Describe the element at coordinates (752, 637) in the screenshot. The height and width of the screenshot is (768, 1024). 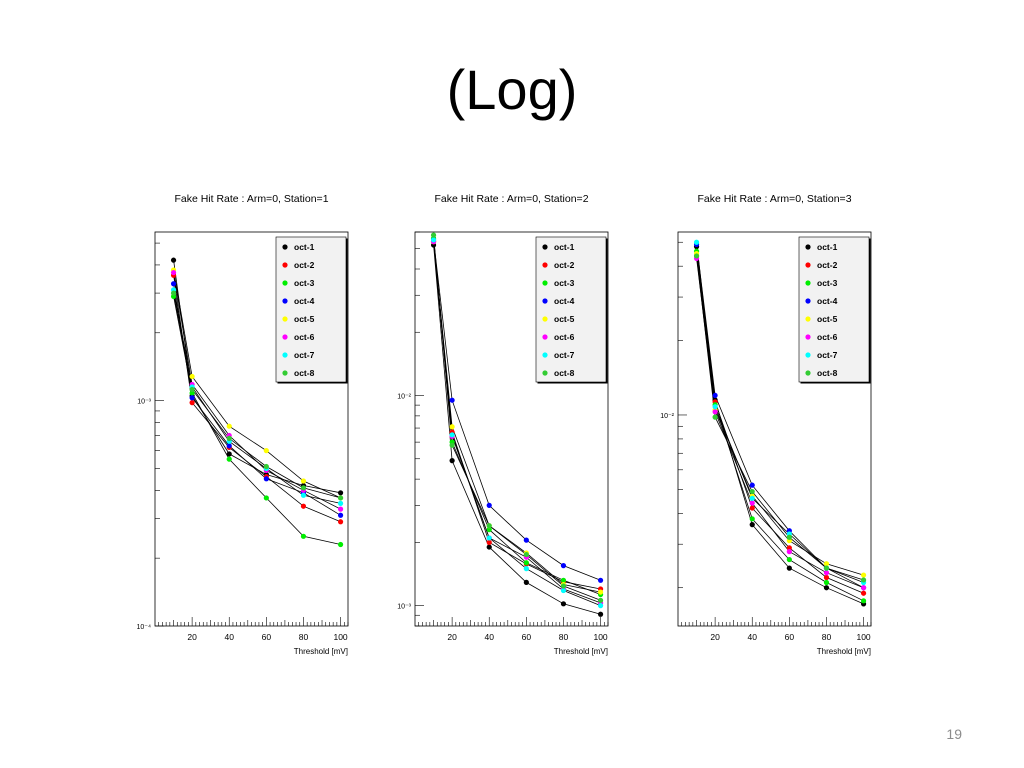
I see `x-tick-label: 40` at that location.